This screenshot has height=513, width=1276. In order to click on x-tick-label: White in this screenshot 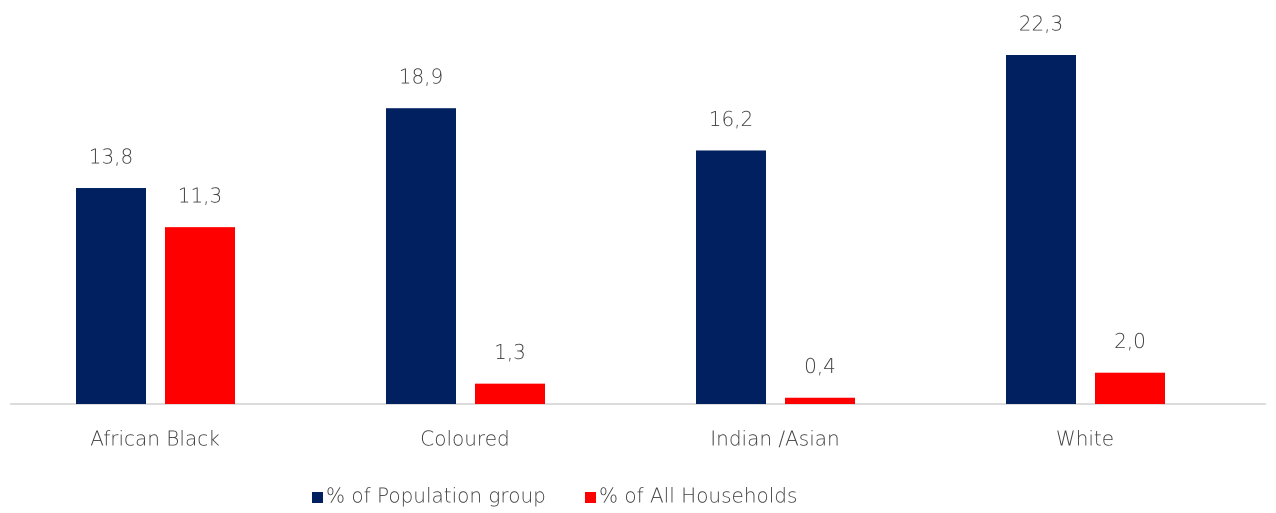, I will do `click(1085, 439)`.